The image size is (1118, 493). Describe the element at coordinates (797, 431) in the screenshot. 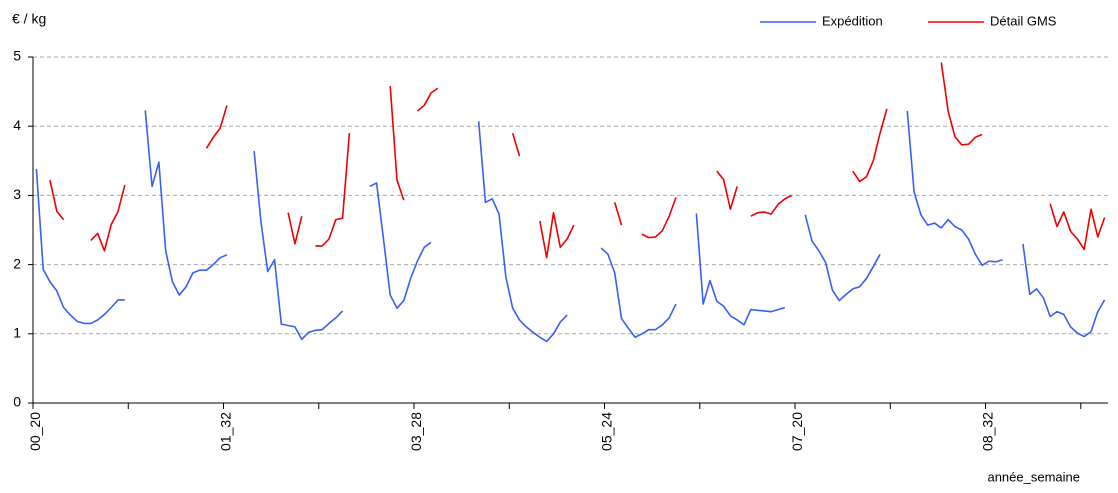

I see `x-tick-label: 07_20` at that location.